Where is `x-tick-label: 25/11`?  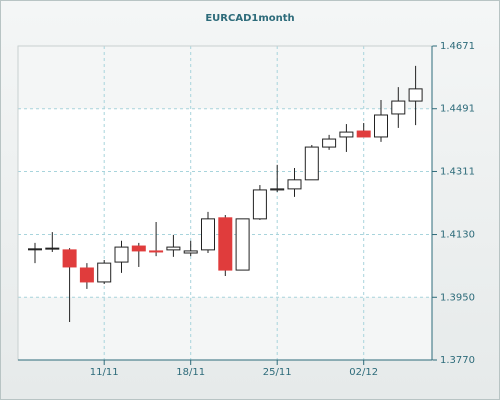
x-tick-label: 25/11 is located at coordinates (277, 372).